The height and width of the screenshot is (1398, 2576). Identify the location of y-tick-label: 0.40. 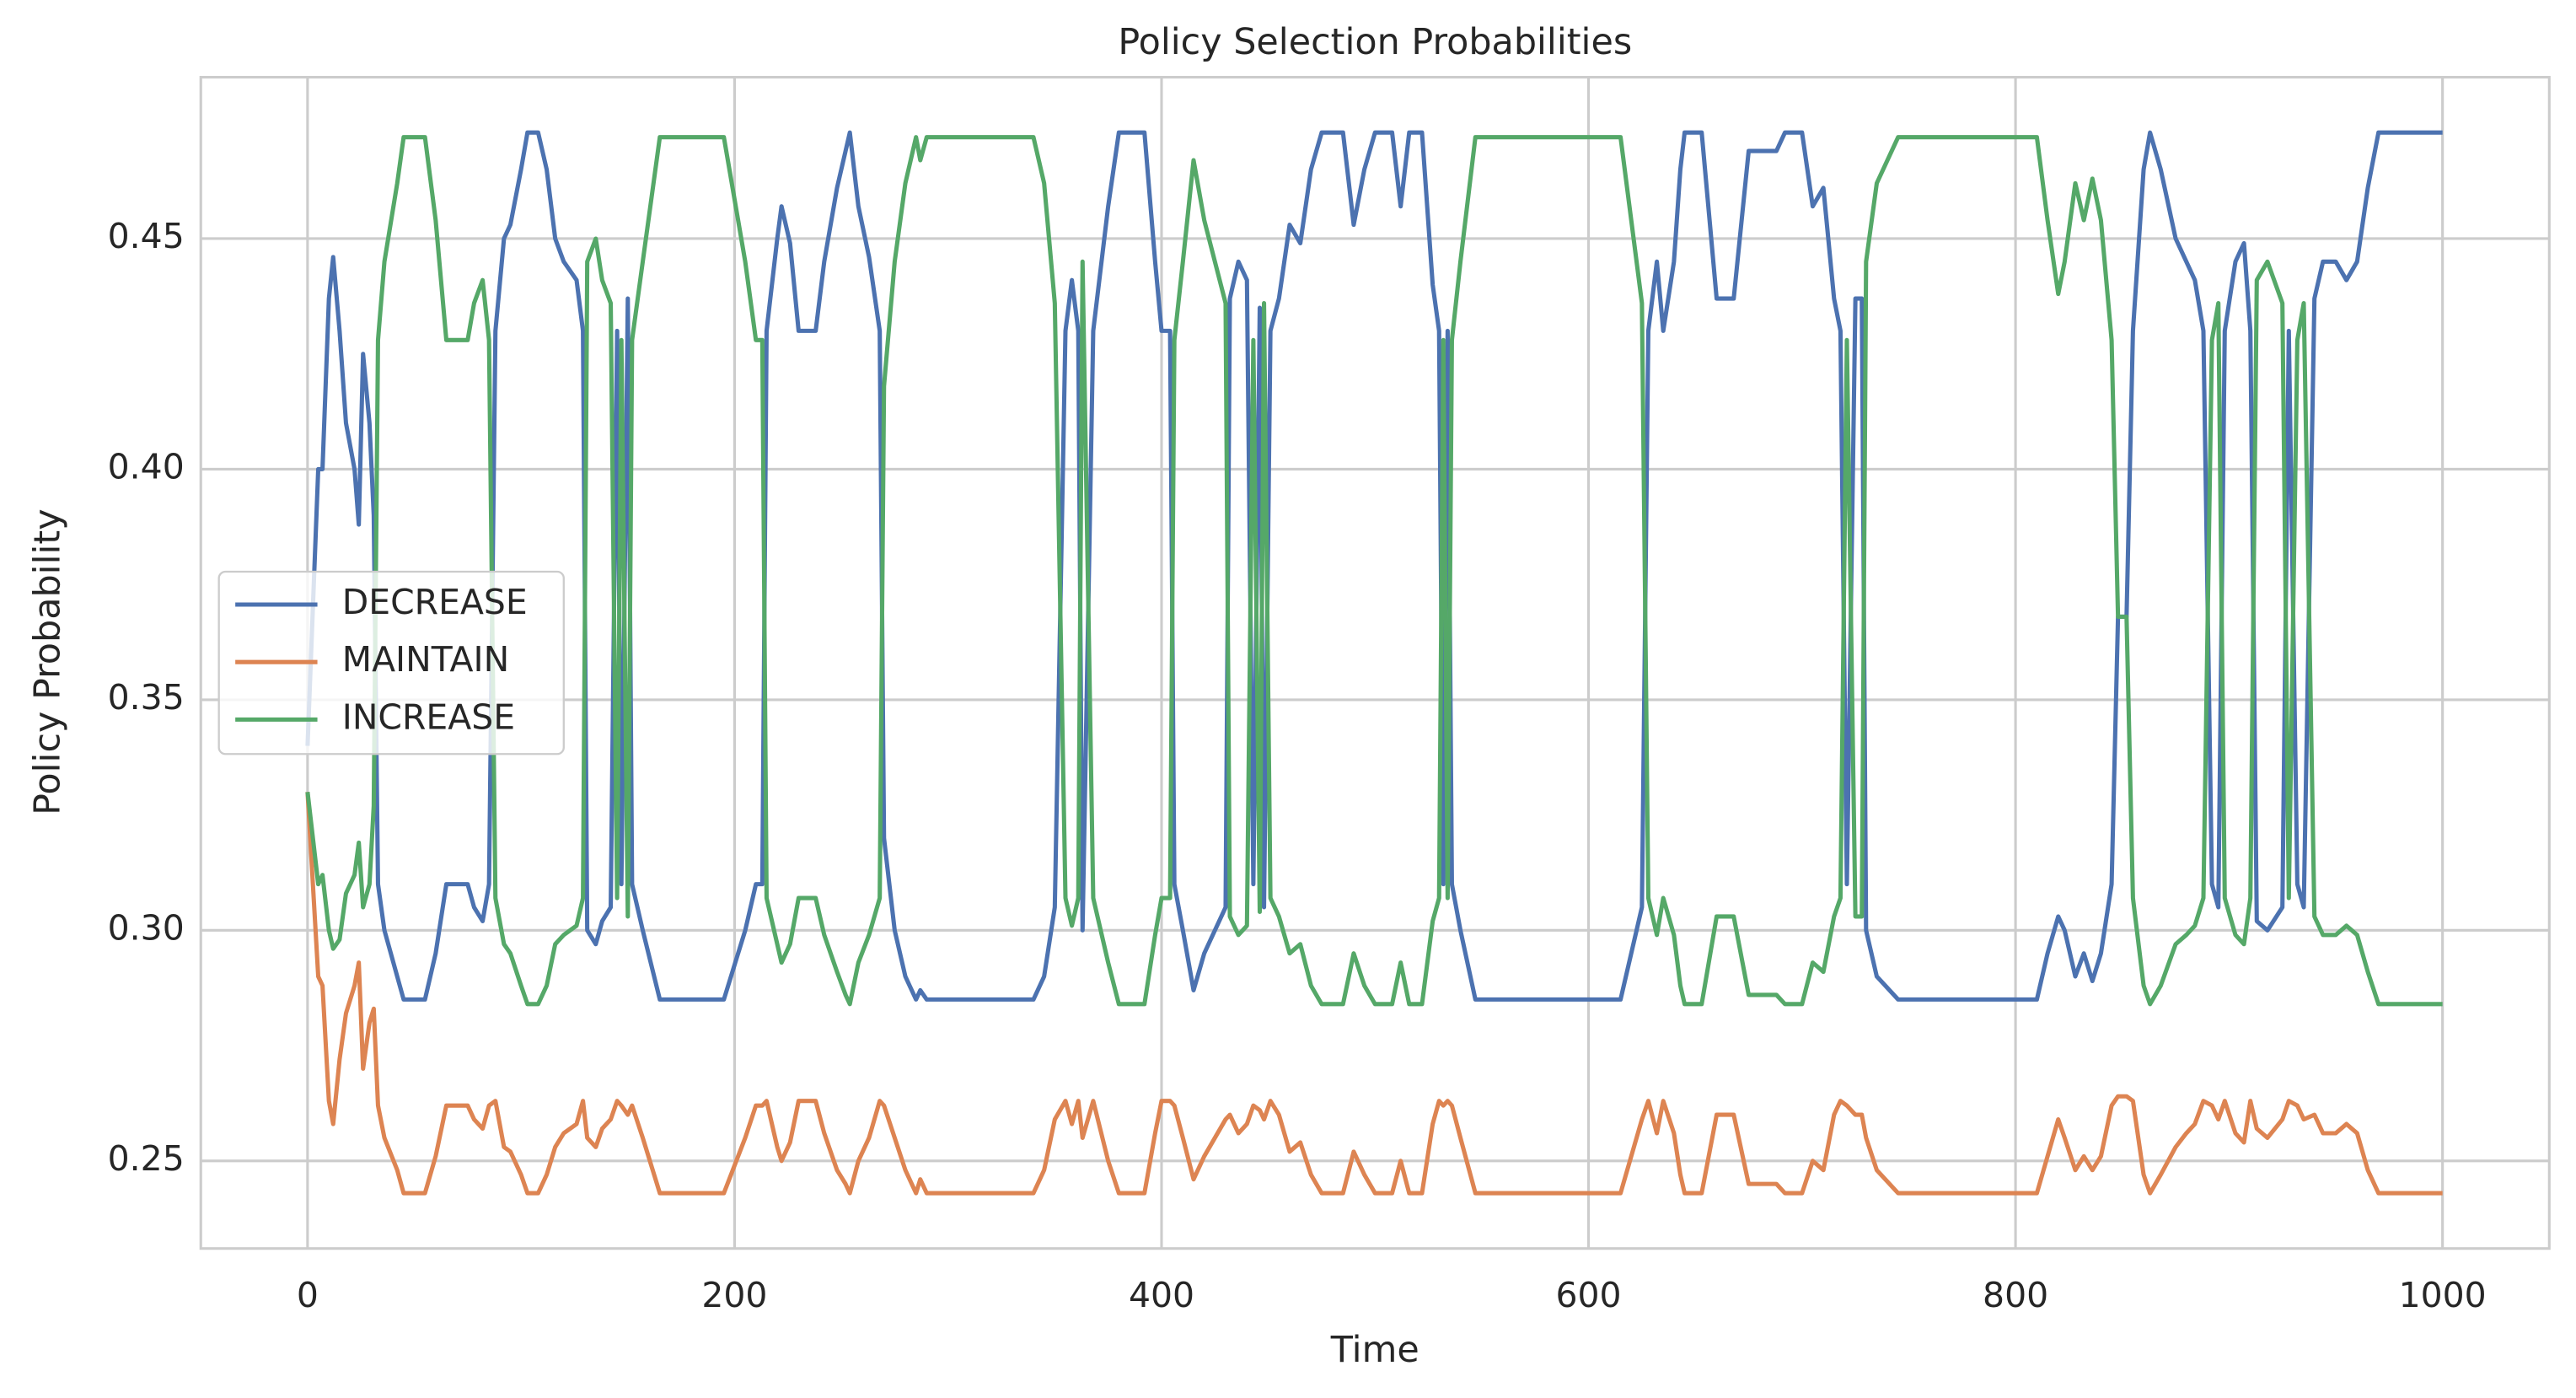
(146, 466).